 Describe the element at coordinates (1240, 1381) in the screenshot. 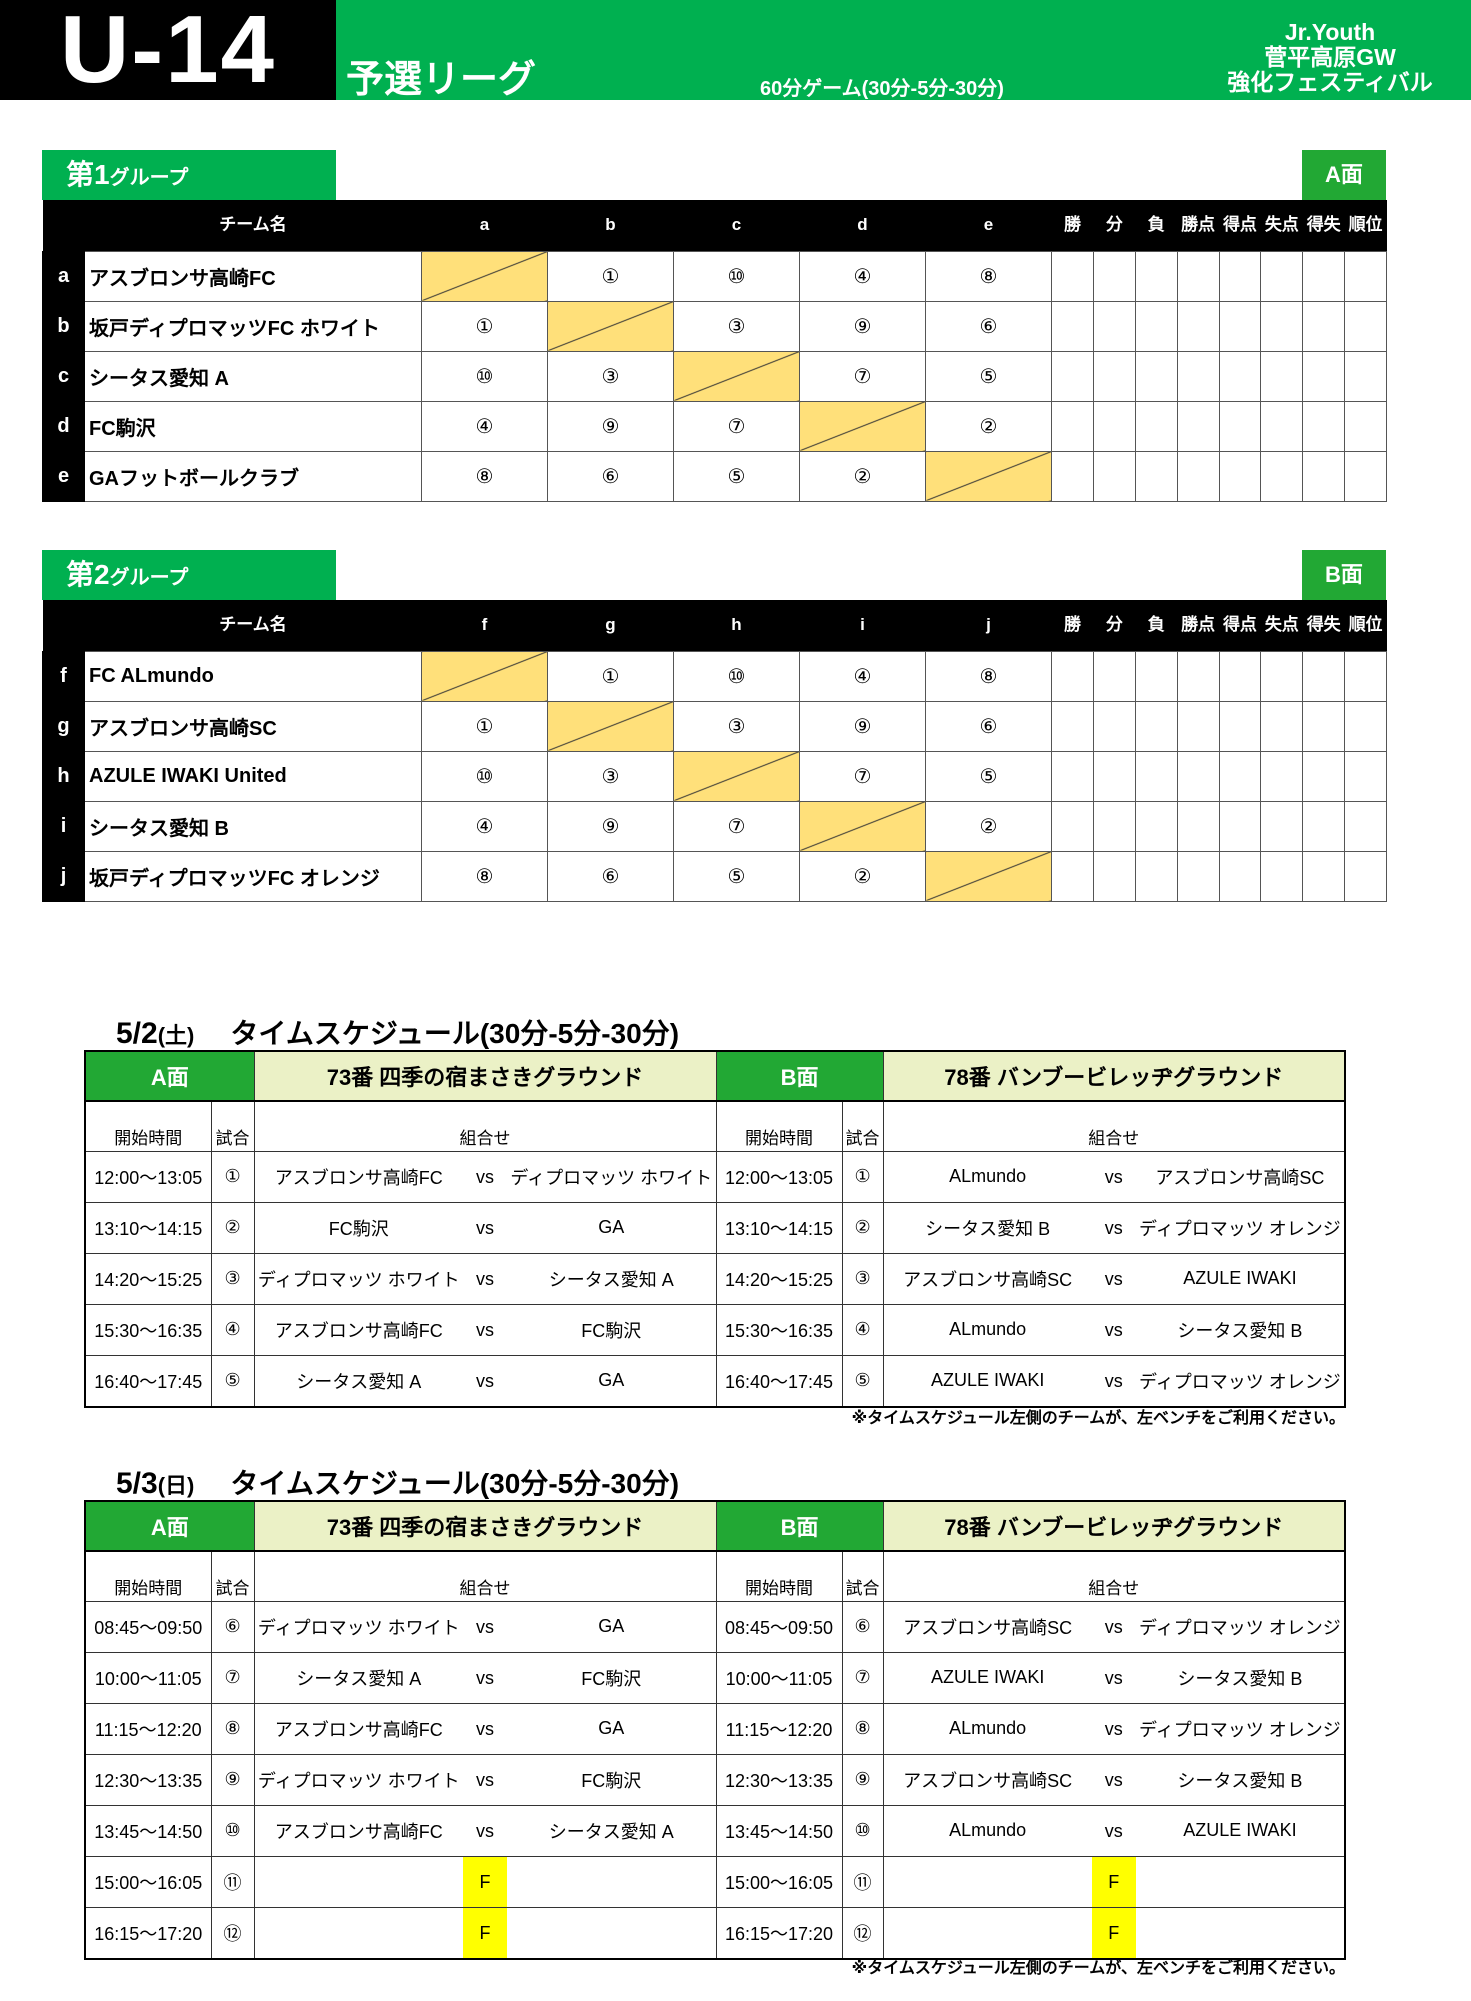

I see `away-team: ディプロマッツ オレンジ` at that location.